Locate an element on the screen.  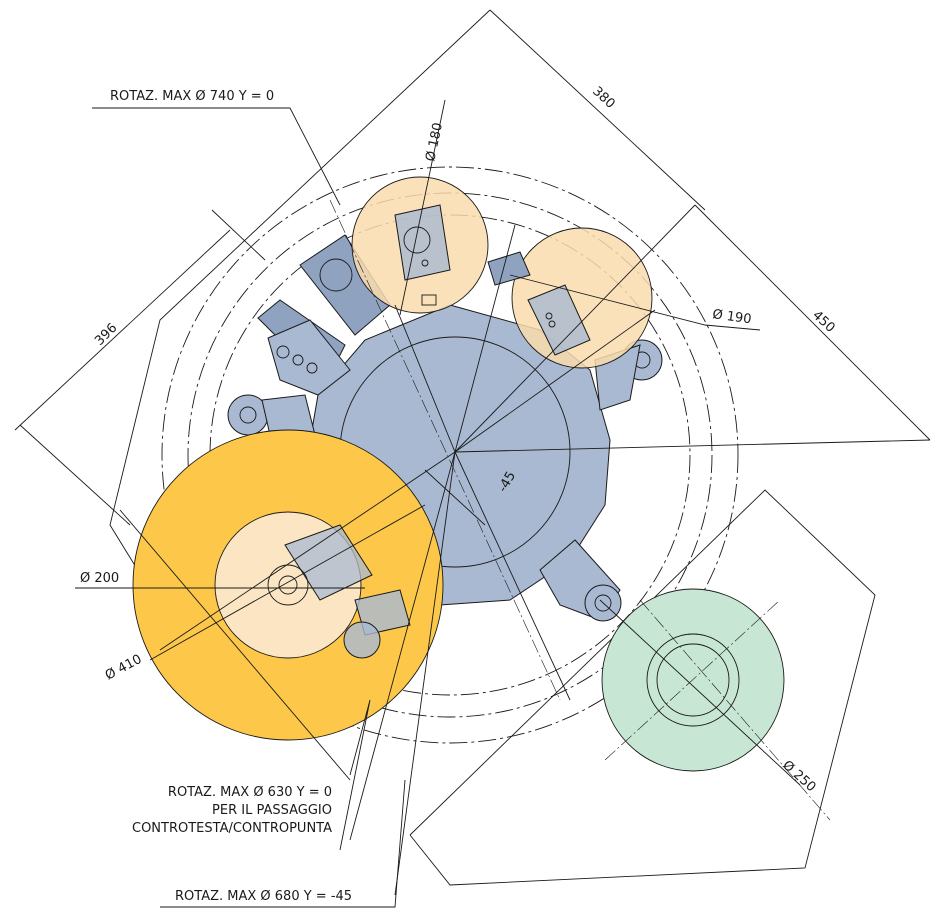
leader-d410 is located at coordinates (287, 582).